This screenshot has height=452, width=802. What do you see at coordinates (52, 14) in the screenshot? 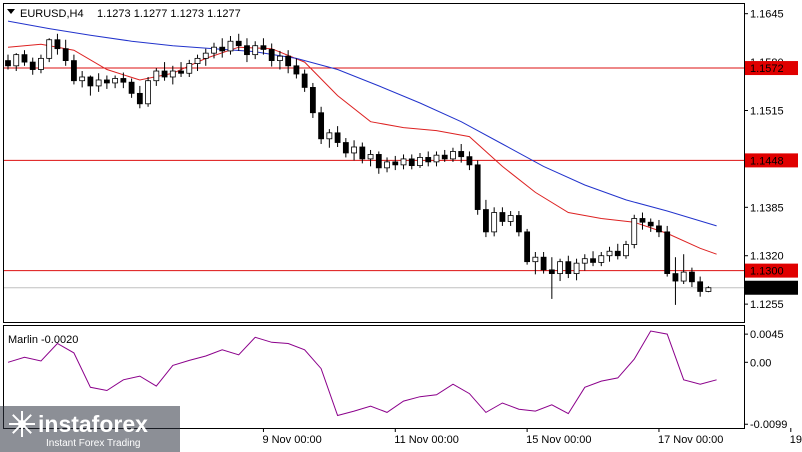
I see `symbol-timeframe: EURUSD,H4` at bounding box center [52, 14].